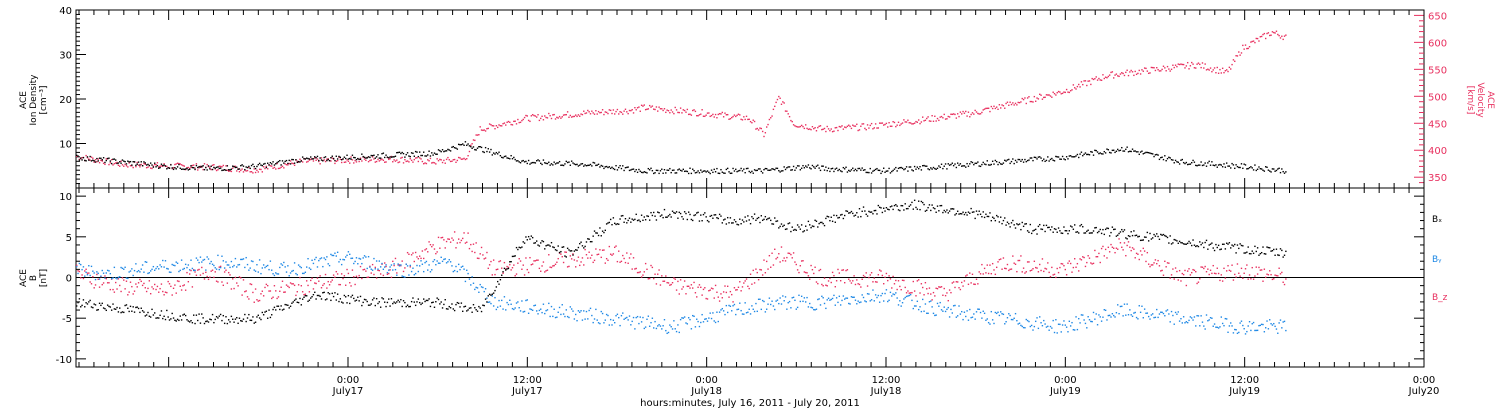  Describe the element at coordinates (681, 158) in the screenshot. I see `ion-density-series` at that location.